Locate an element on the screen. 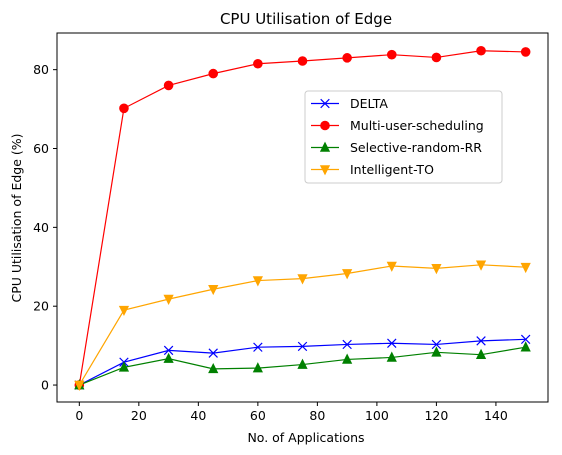  legend-label: Selective-random-RR is located at coordinates (416, 147).